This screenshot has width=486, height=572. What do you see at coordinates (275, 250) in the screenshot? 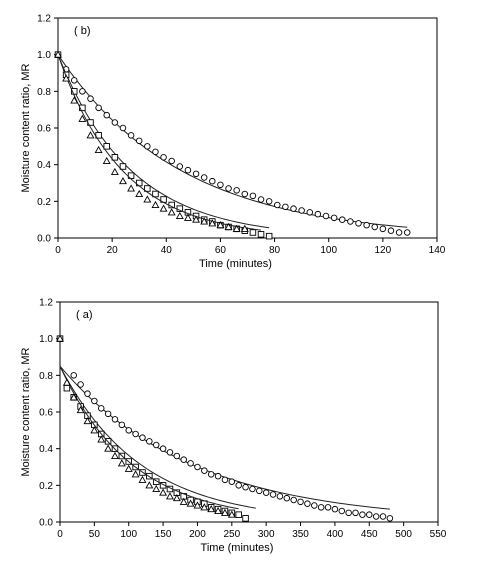
I see `chart-b-x-tick-label: 80` at bounding box center [275, 250].